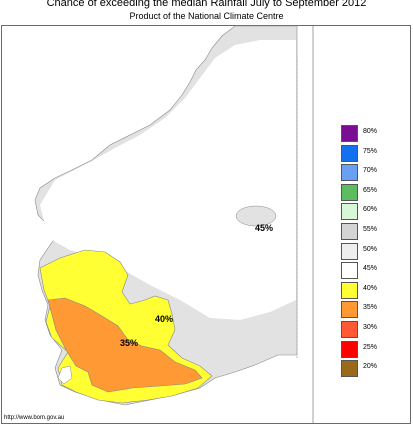  What do you see at coordinates (264, 228) in the screenshot?
I see `region-label-45: 45%` at bounding box center [264, 228].